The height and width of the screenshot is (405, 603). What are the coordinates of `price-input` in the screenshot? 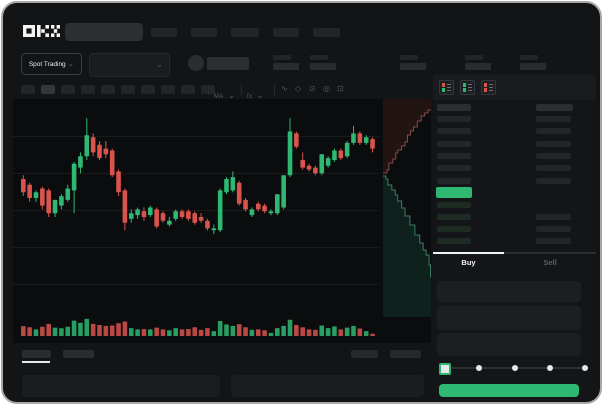 It's located at (509, 291).